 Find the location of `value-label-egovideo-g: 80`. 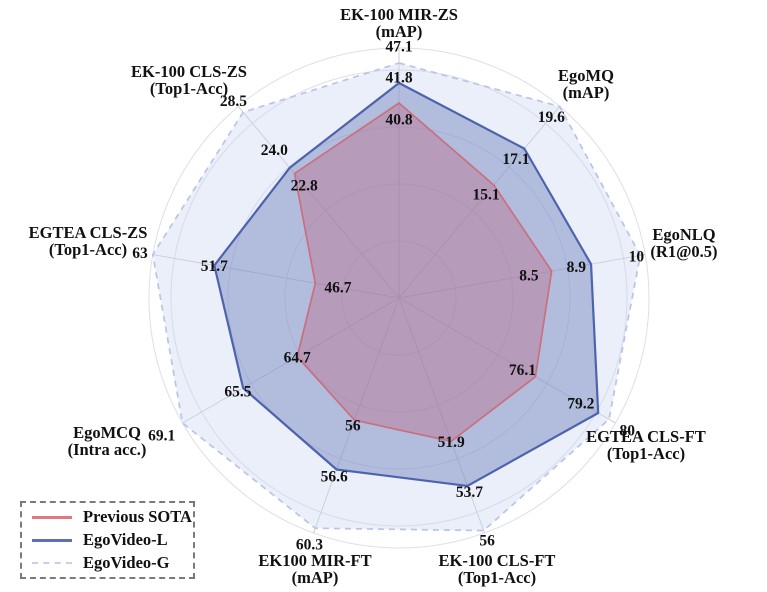

value-label-egovideo-g: 80 is located at coordinates (627, 430).